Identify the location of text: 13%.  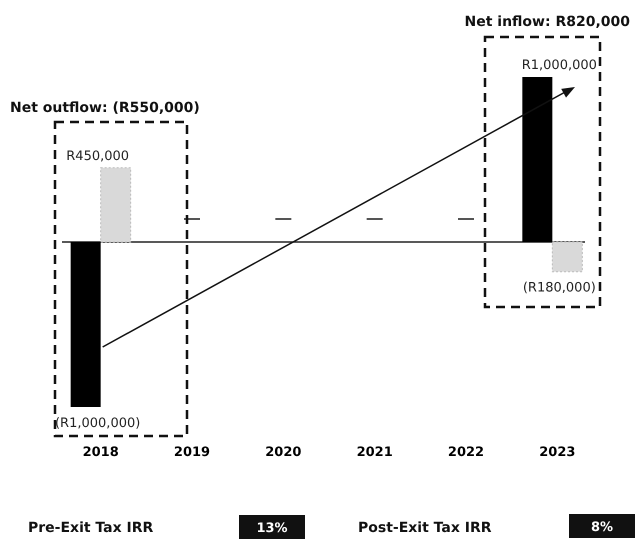
(272, 528).